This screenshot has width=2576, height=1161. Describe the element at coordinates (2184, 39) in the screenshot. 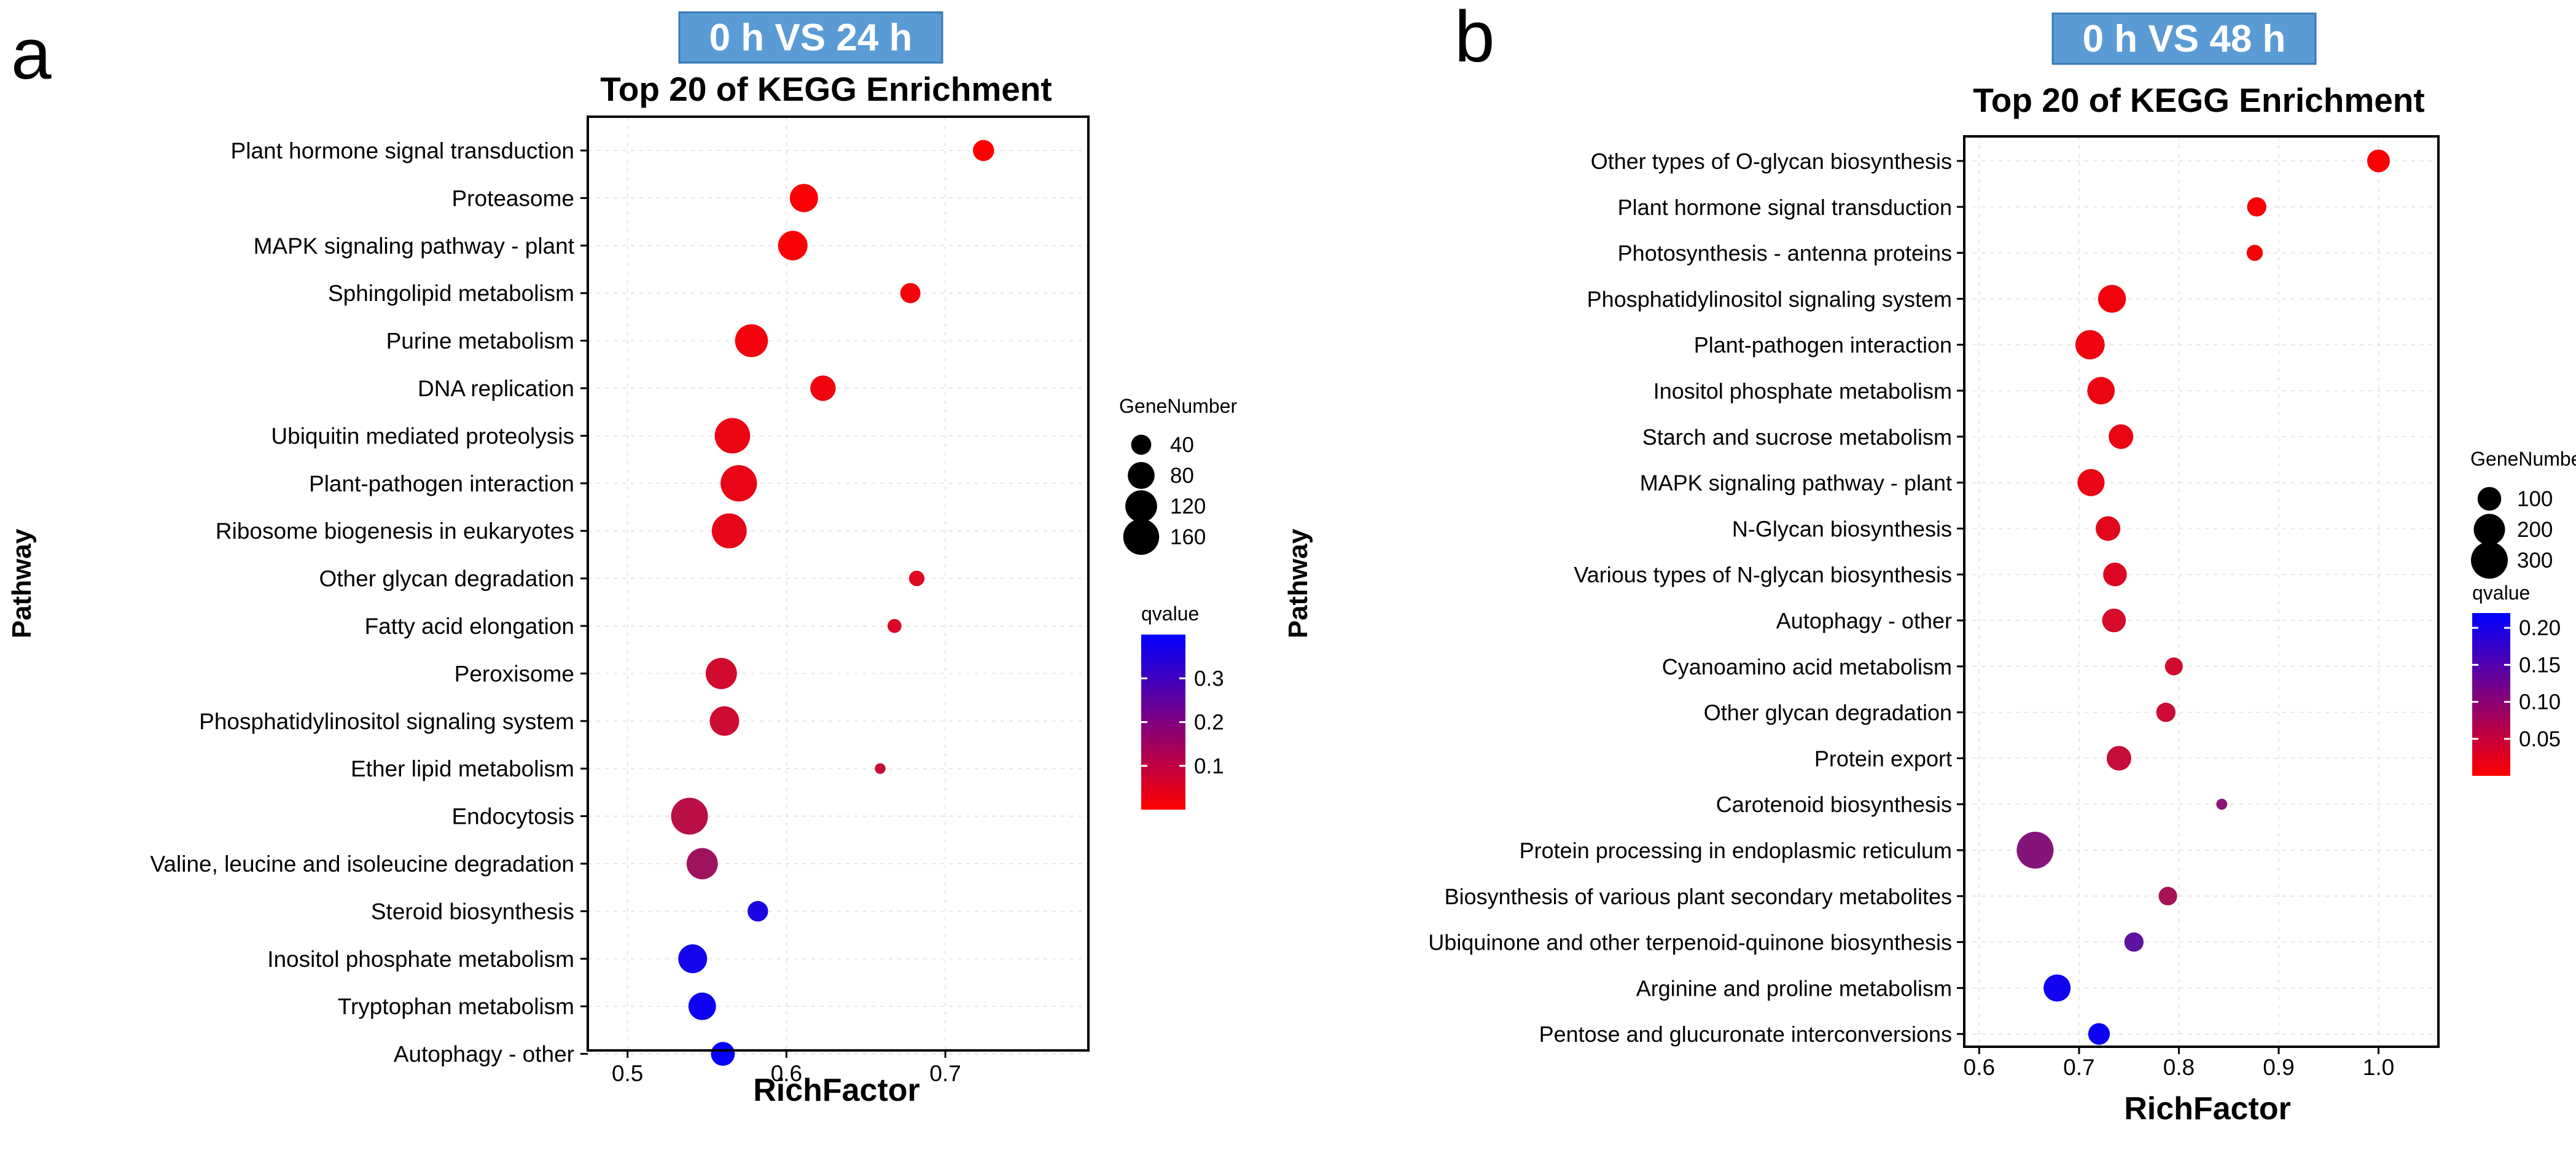

I see `comparison-label-b: 0 h VS 48 h` at that location.